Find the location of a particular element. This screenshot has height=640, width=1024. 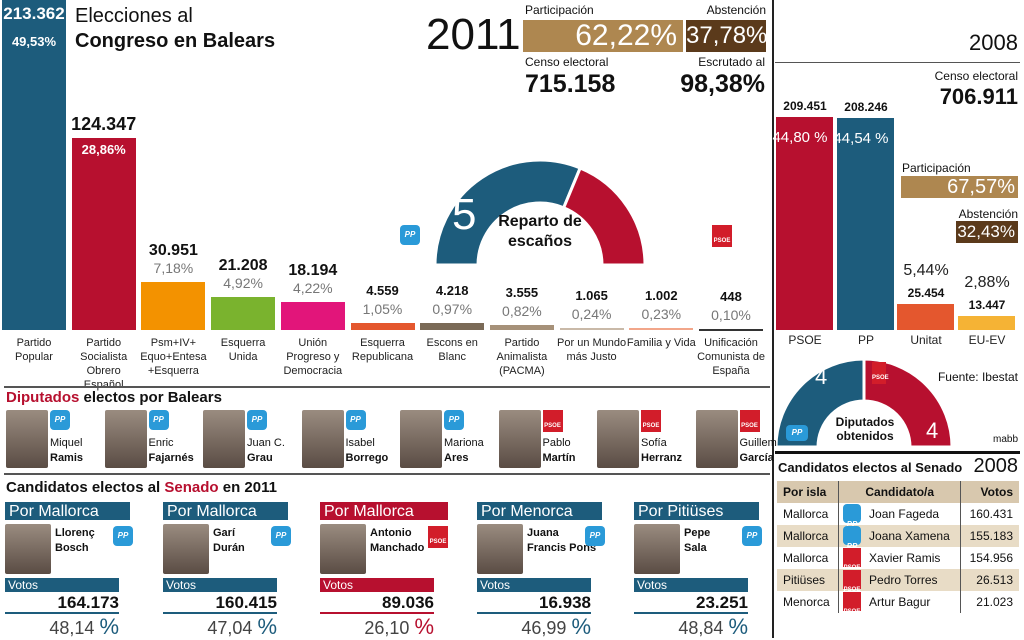

col-island: Por isla is located at coordinates (805, 492).